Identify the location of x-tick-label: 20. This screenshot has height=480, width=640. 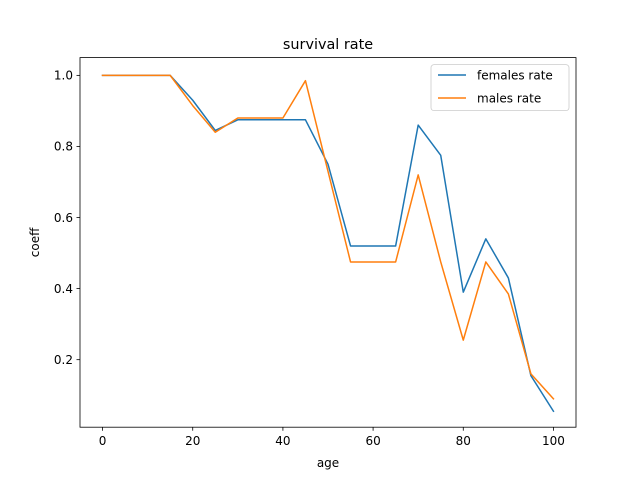
(192, 441).